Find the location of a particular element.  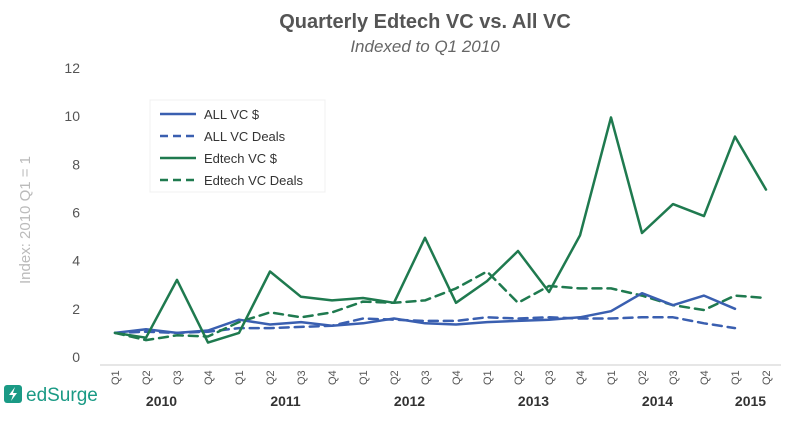

year-label: 2013 is located at coordinates (533, 401).